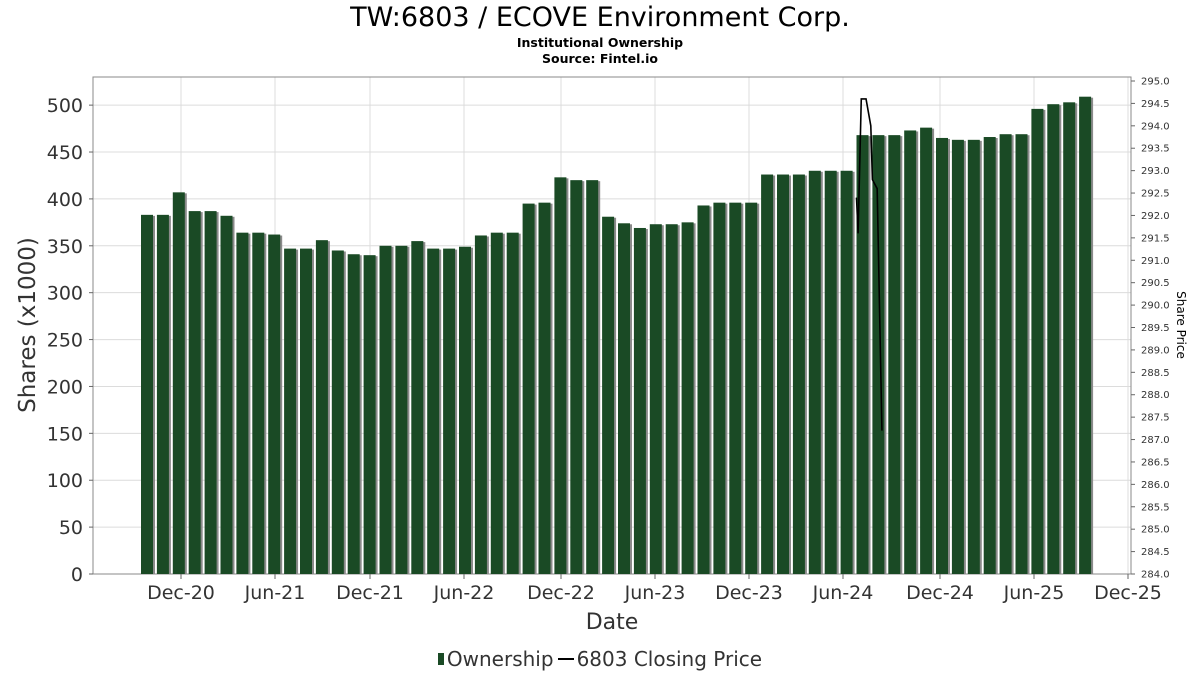 The image size is (1200, 675). Describe the element at coordinates (440, 659) in the screenshot. I see `legend-ownership-swatch` at that location.